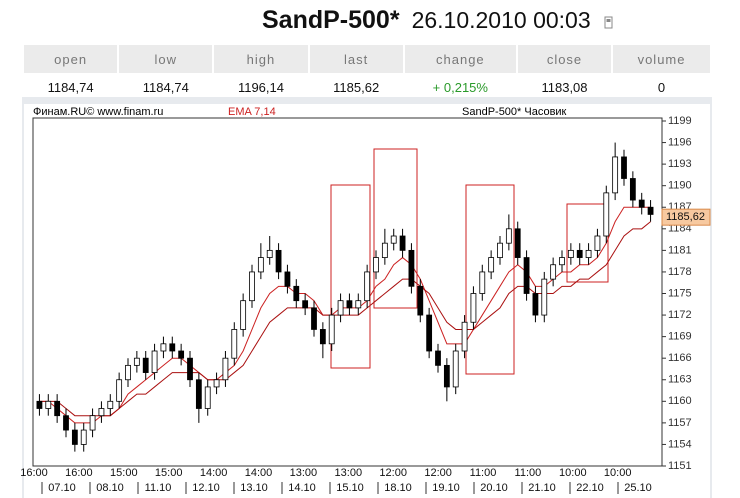  Describe the element at coordinates (685, 217) in the screenshot. I see `last-price-label: 1185,62` at that location.